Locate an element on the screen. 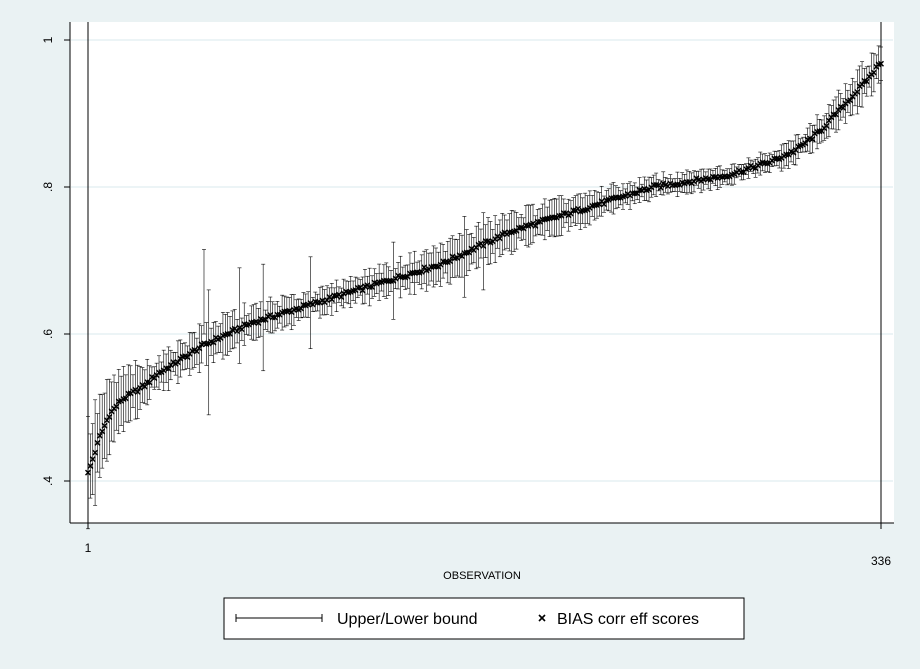  y-ticks: .4 .6 .8 1 is located at coordinates (55, 261).